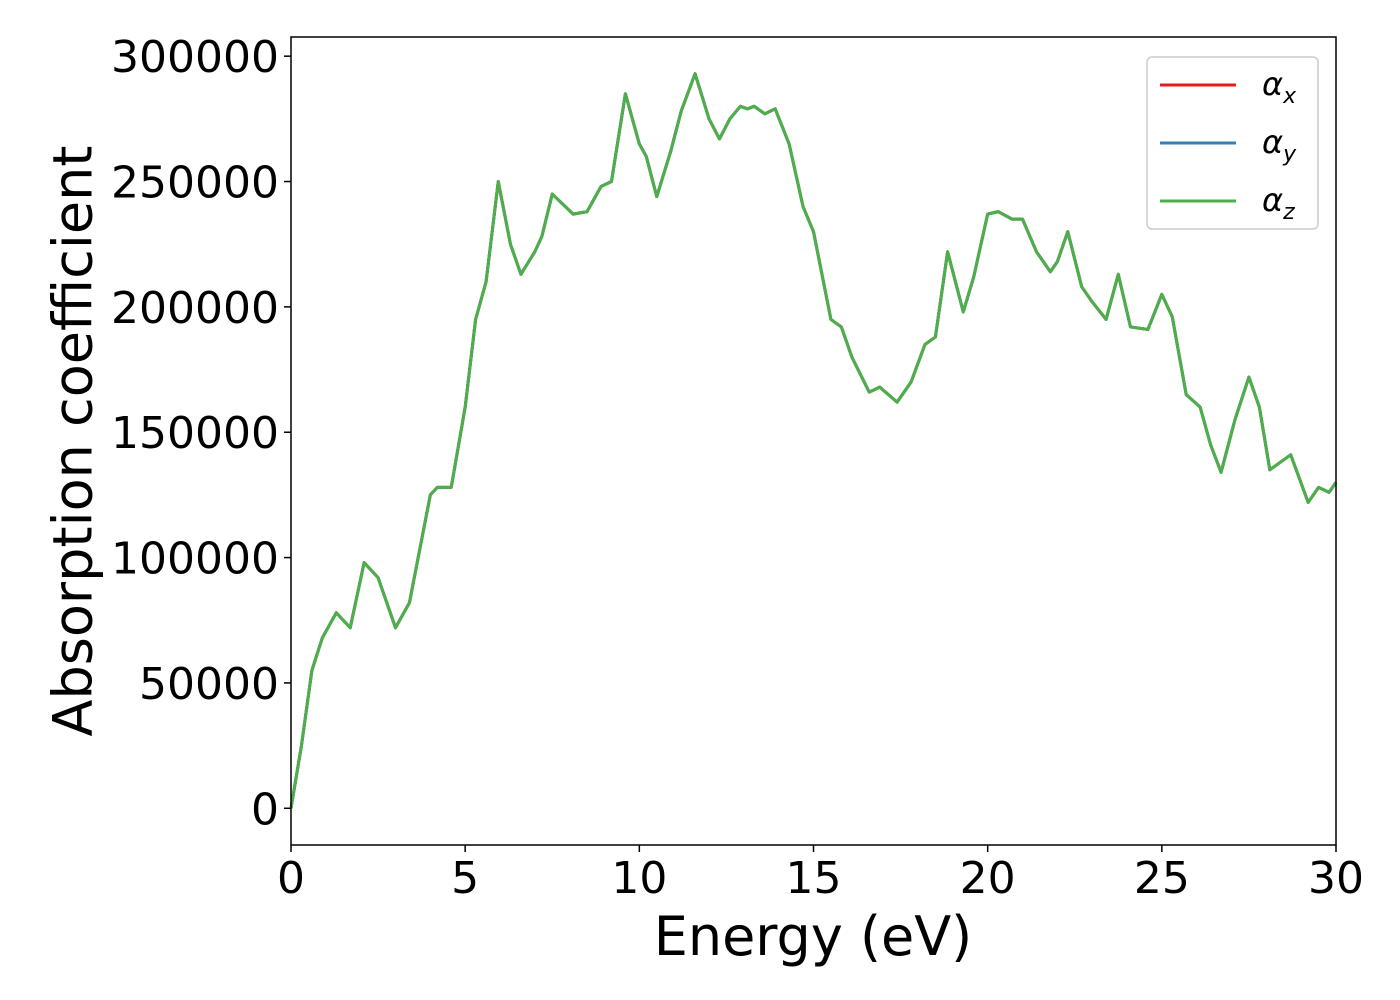 The image size is (1400, 1000). What do you see at coordinates (1162, 878) in the screenshot?
I see `x-tick-label: 25` at bounding box center [1162, 878].